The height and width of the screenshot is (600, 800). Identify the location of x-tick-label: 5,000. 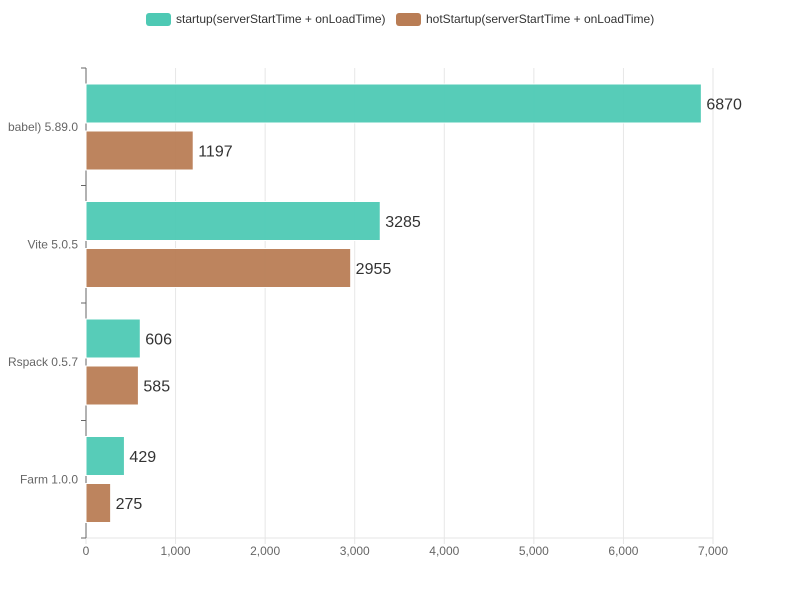
(534, 551).